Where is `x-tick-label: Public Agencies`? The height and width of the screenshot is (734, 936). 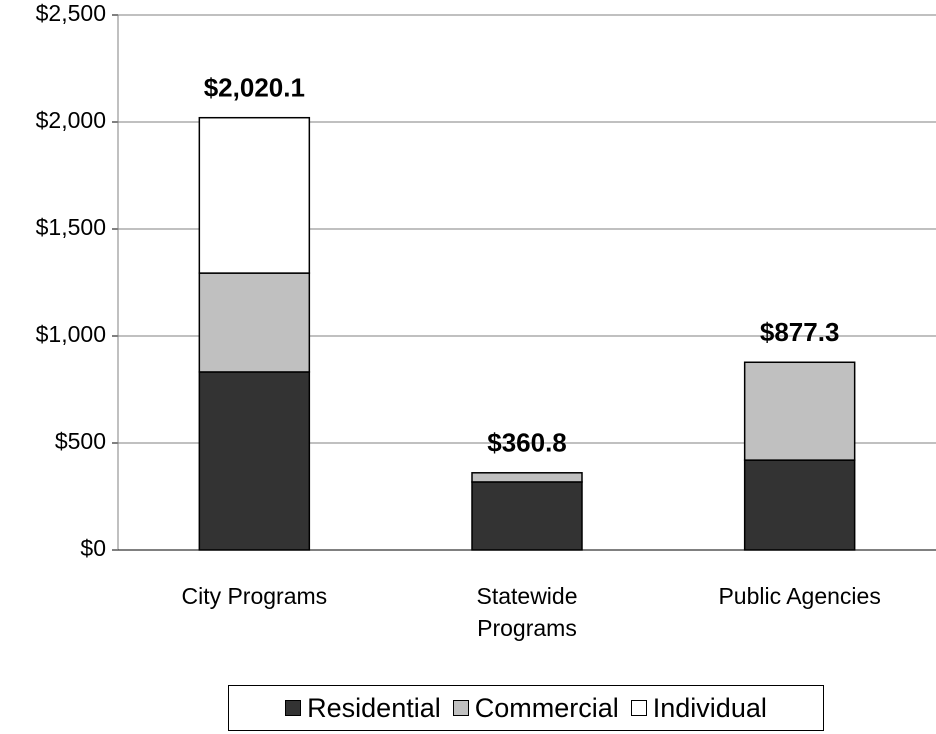
x-tick-label: Public Agencies is located at coordinates (799, 596).